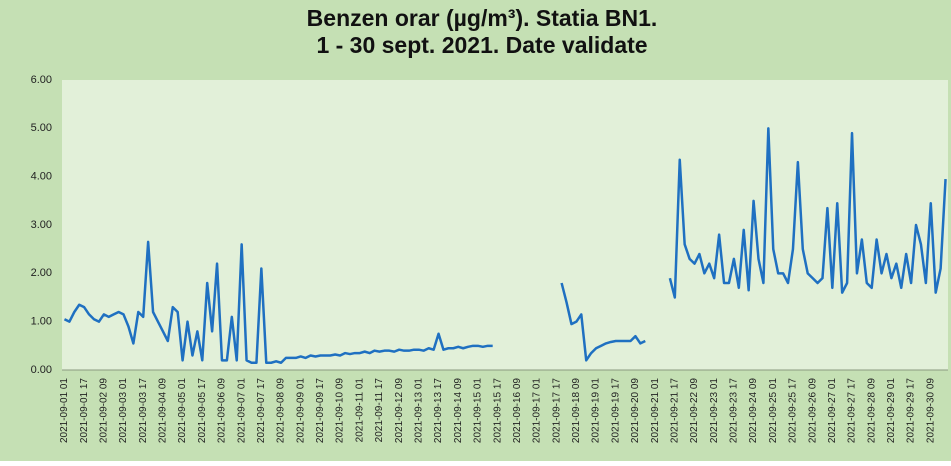  I want to click on x-tick-label: 2021-09-29 17, so click(911, 410).